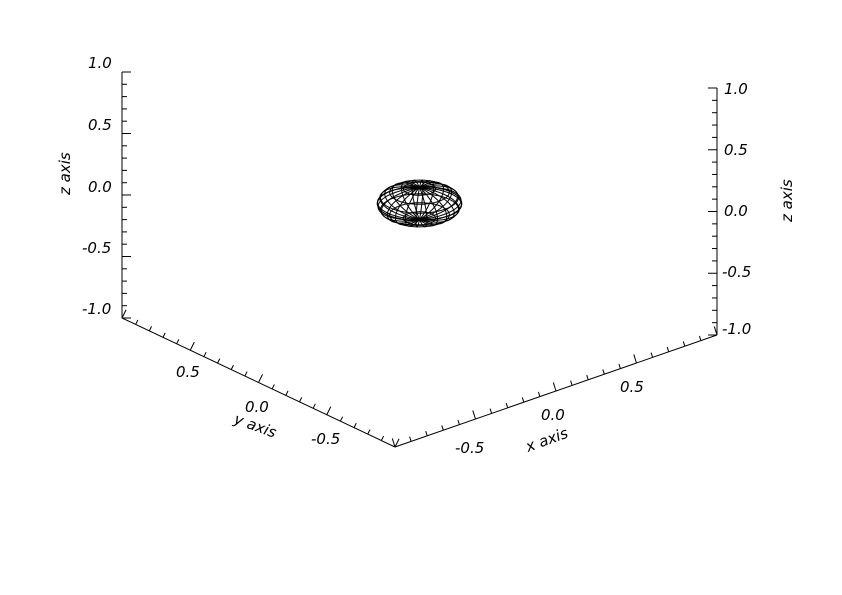 The image size is (842, 595). What do you see at coordinates (96, 248) in the screenshot?
I see `z-left-tick-label-4: -0.5` at bounding box center [96, 248].